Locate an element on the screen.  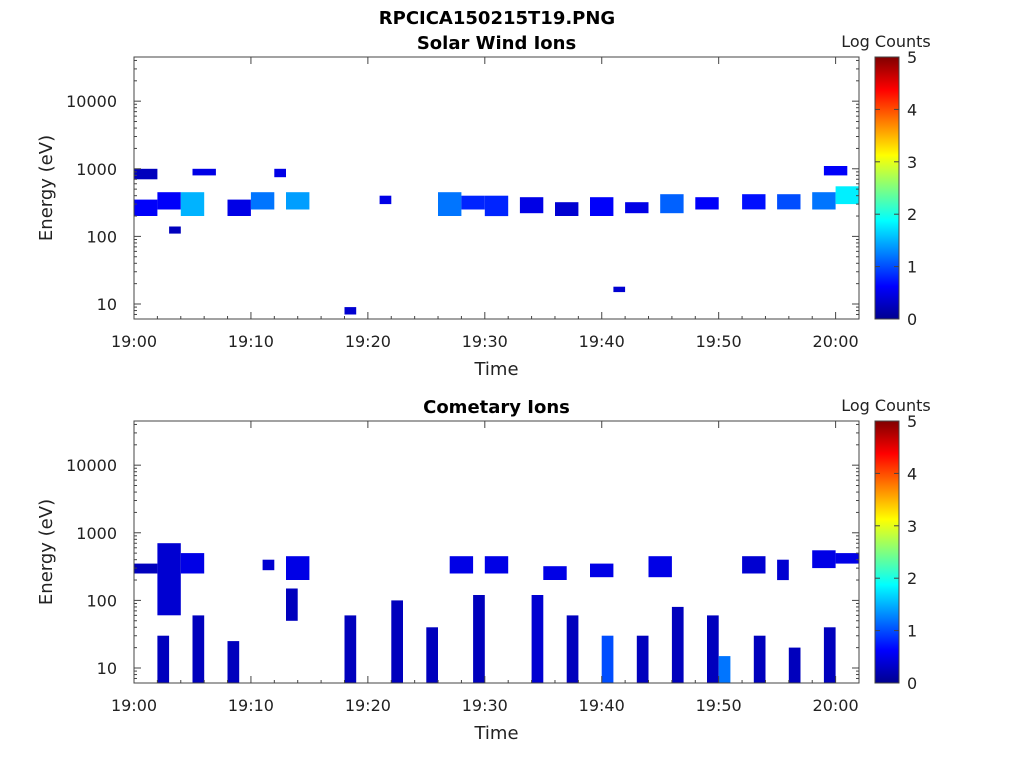
x-tick-label: 19:40 is located at coordinates (602, 705).